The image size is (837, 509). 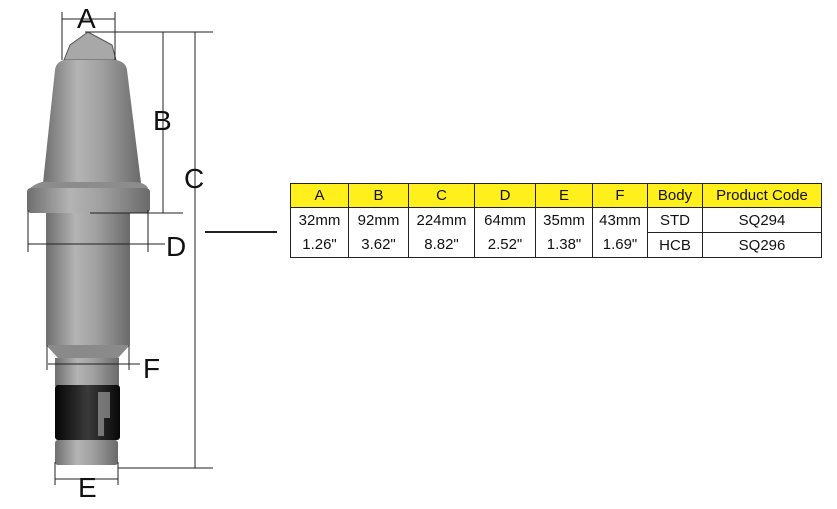 What do you see at coordinates (319, 220) in the screenshot?
I see `cell-a-mm: 32mm` at bounding box center [319, 220].